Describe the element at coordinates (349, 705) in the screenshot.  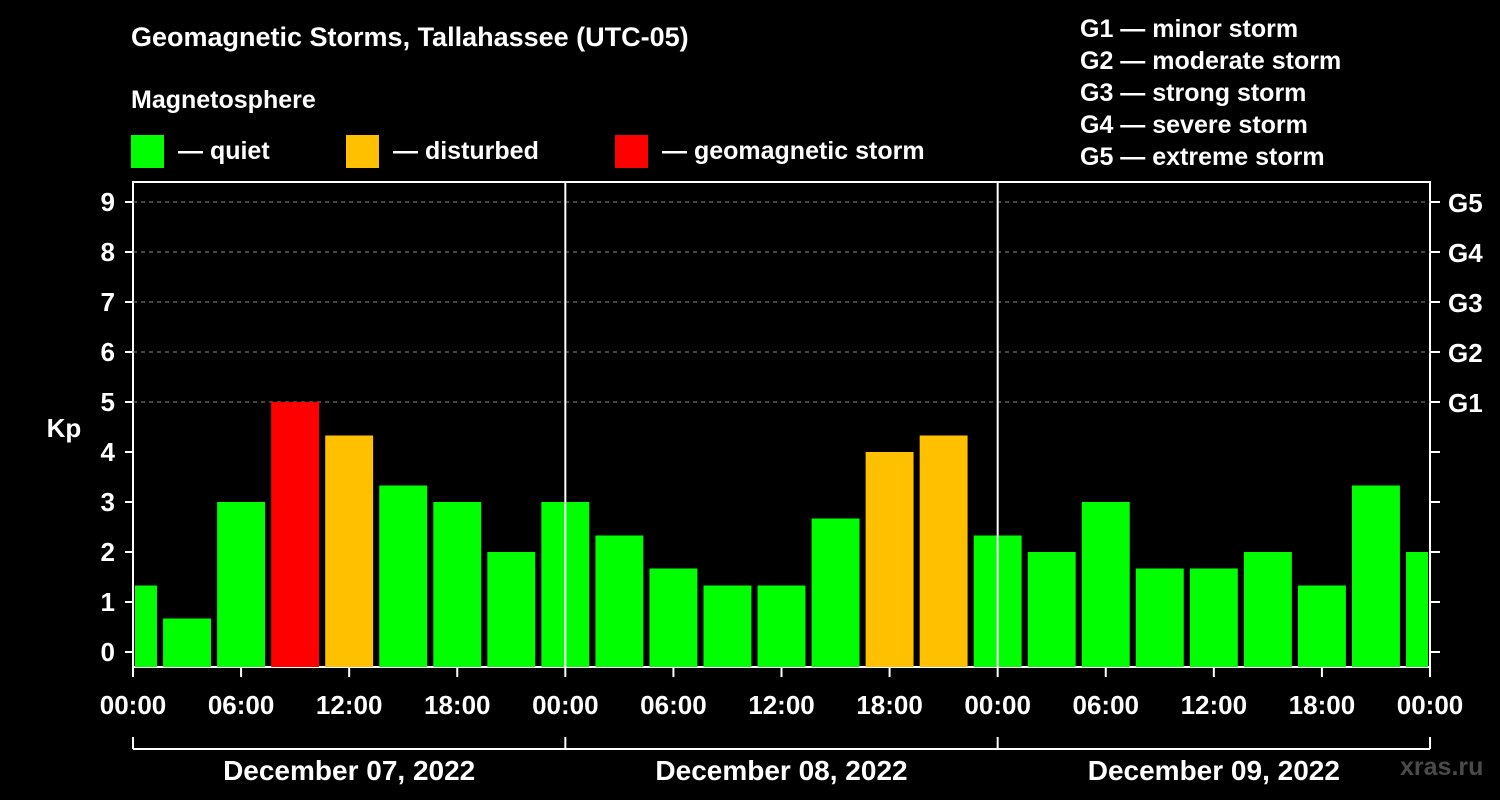
I see `x-tick-label-3: 12:00` at that location.